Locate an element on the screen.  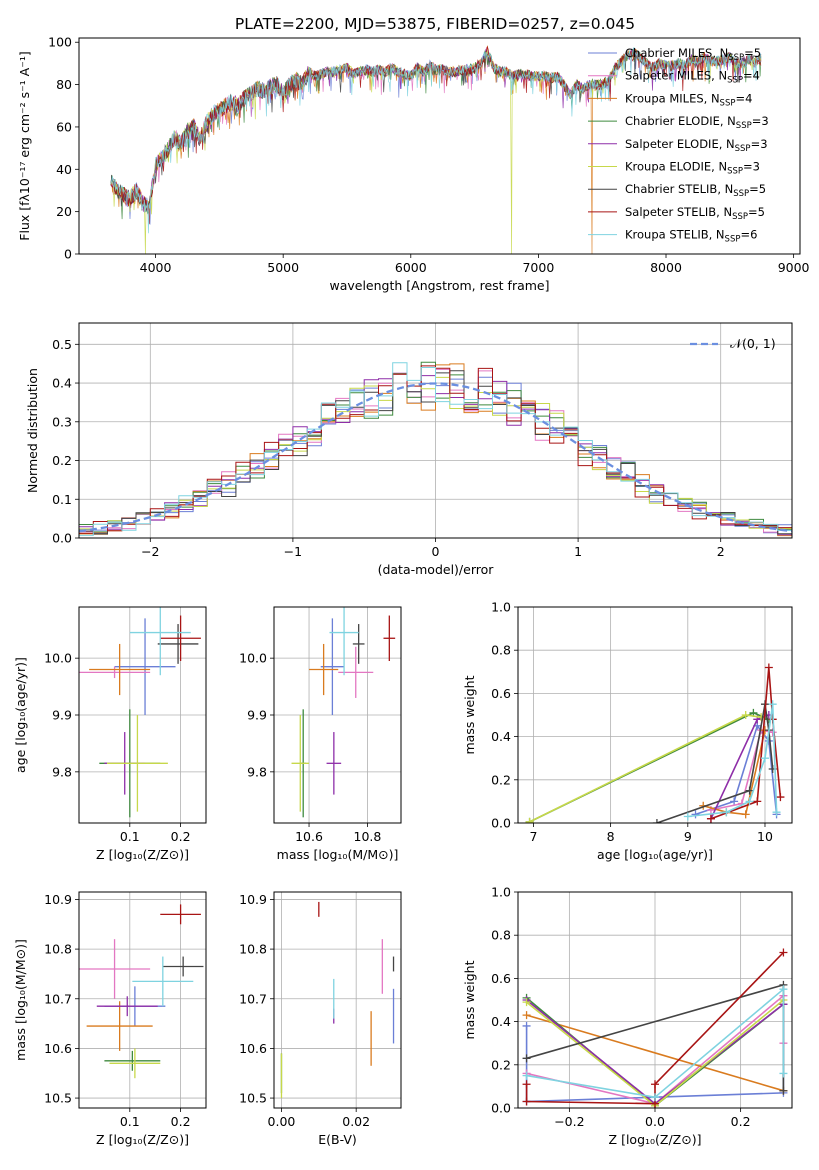
x-tick-label: 10.8 is located at coordinates (368, 836).